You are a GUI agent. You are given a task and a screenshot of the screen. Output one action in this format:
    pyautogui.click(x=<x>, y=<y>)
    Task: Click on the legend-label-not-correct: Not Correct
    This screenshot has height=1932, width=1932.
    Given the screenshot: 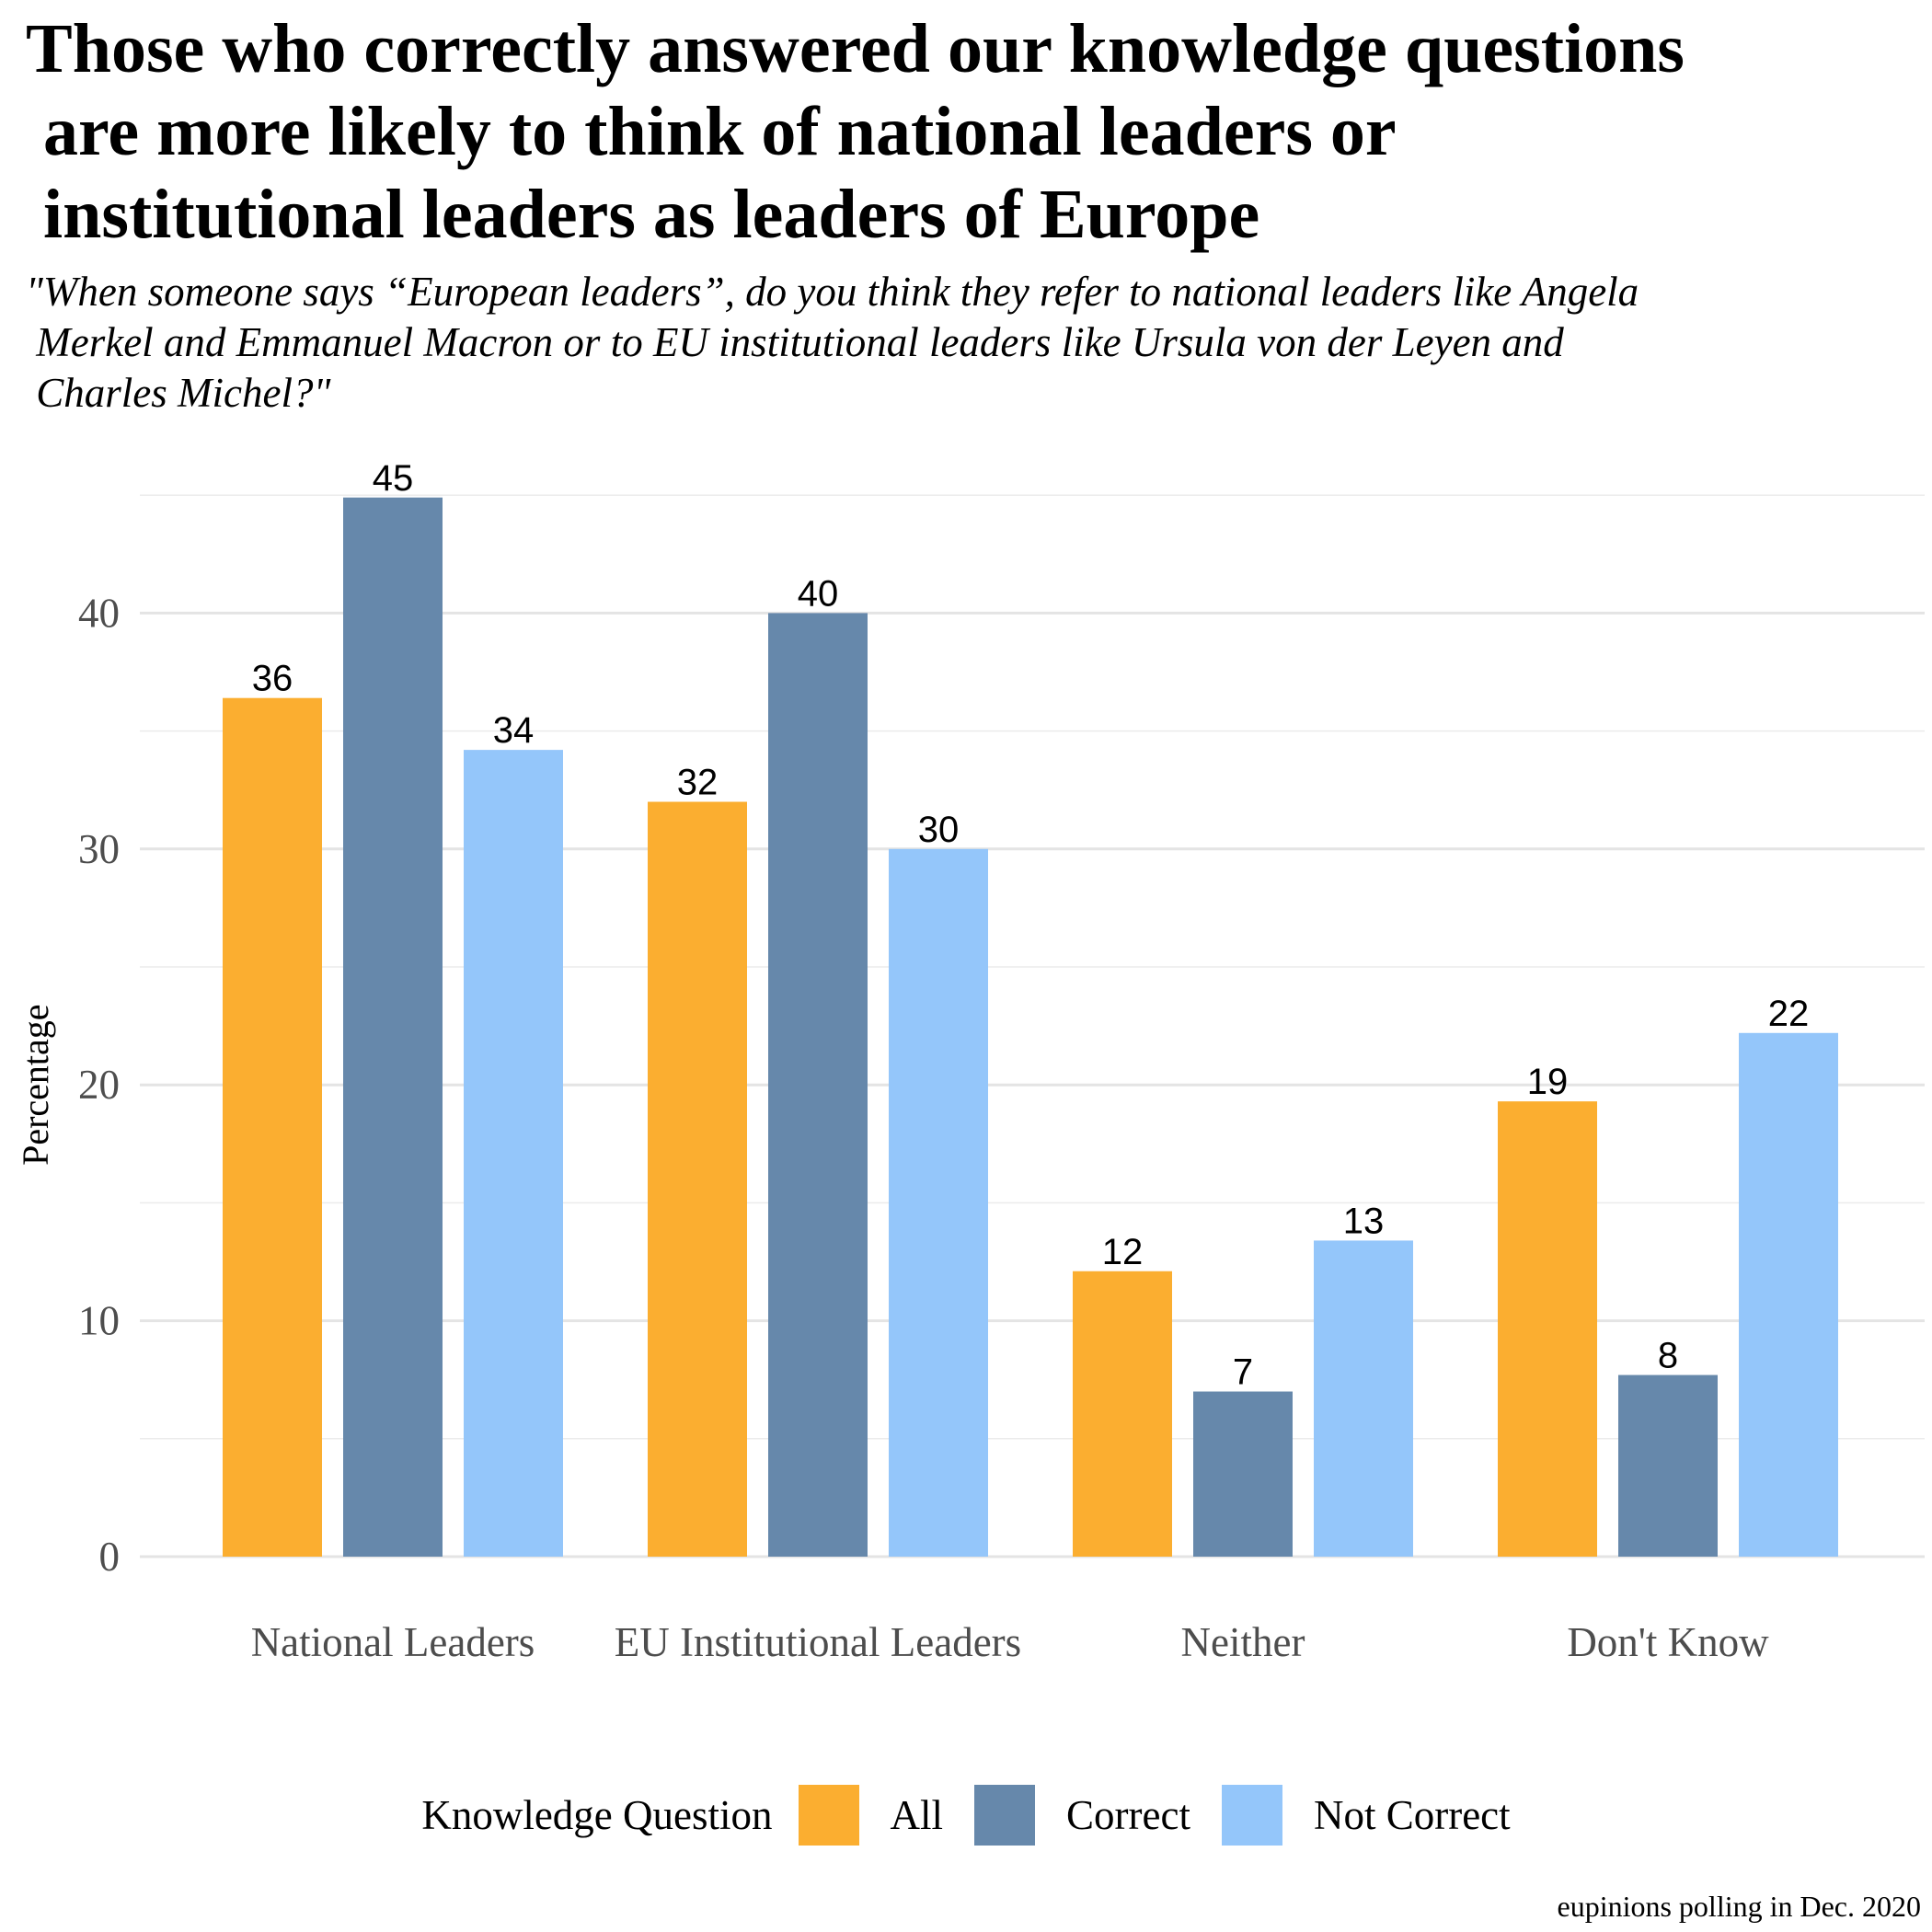 What is the action you would take?
    pyautogui.click(x=1412, y=1815)
    